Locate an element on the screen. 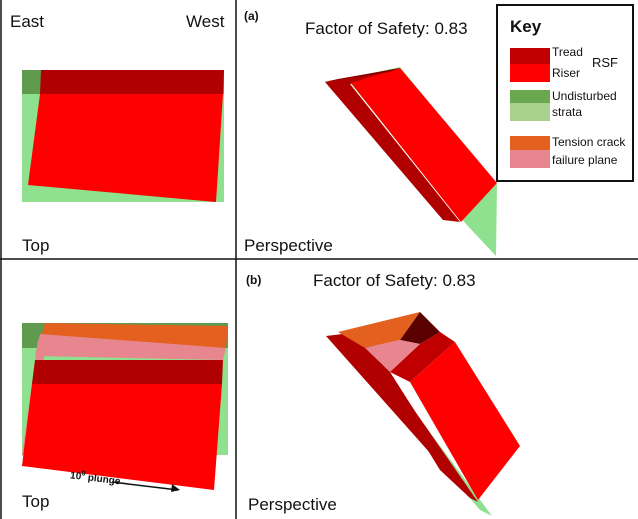 This screenshot has width=638, height=519. riser-top-b is located at coordinates (422, 357).